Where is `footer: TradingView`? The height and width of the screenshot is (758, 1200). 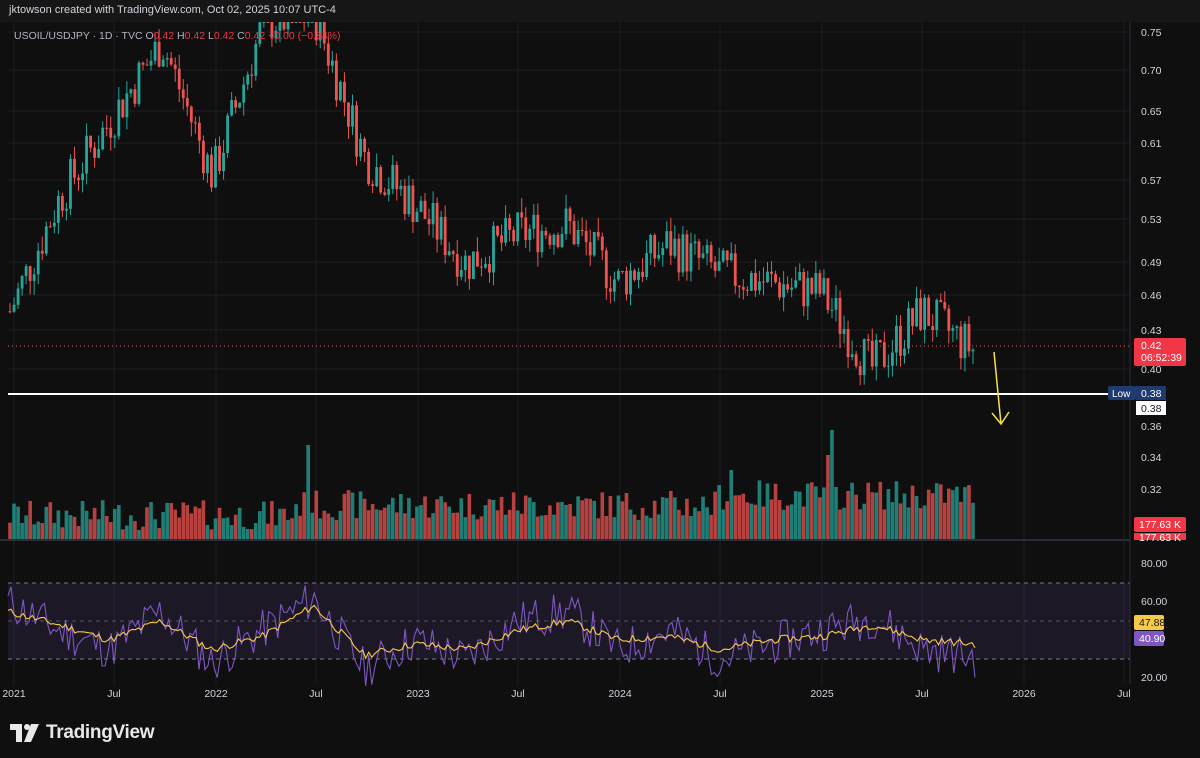
footer: TradingView is located at coordinates (600, 732).